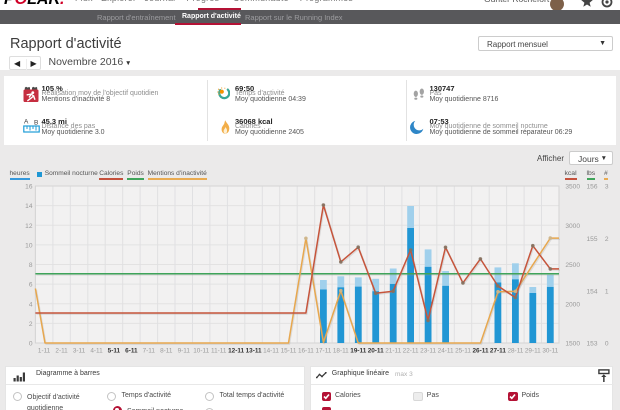  I want to click on svg-text: 4-11, so click(96, 351).